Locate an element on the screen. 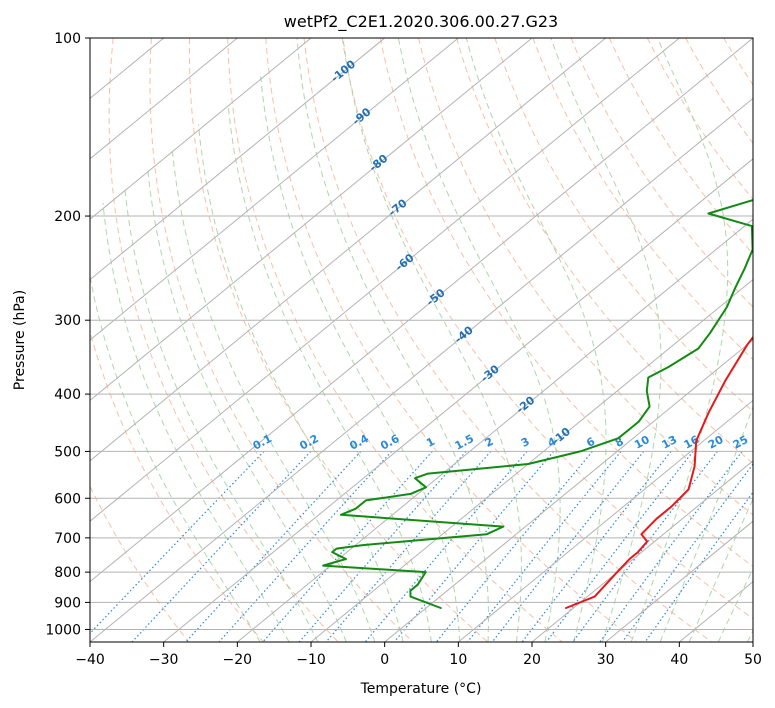 This screenshot has height=708, width=775. y-tick-label: 500 is located at coordinates (67, 452).